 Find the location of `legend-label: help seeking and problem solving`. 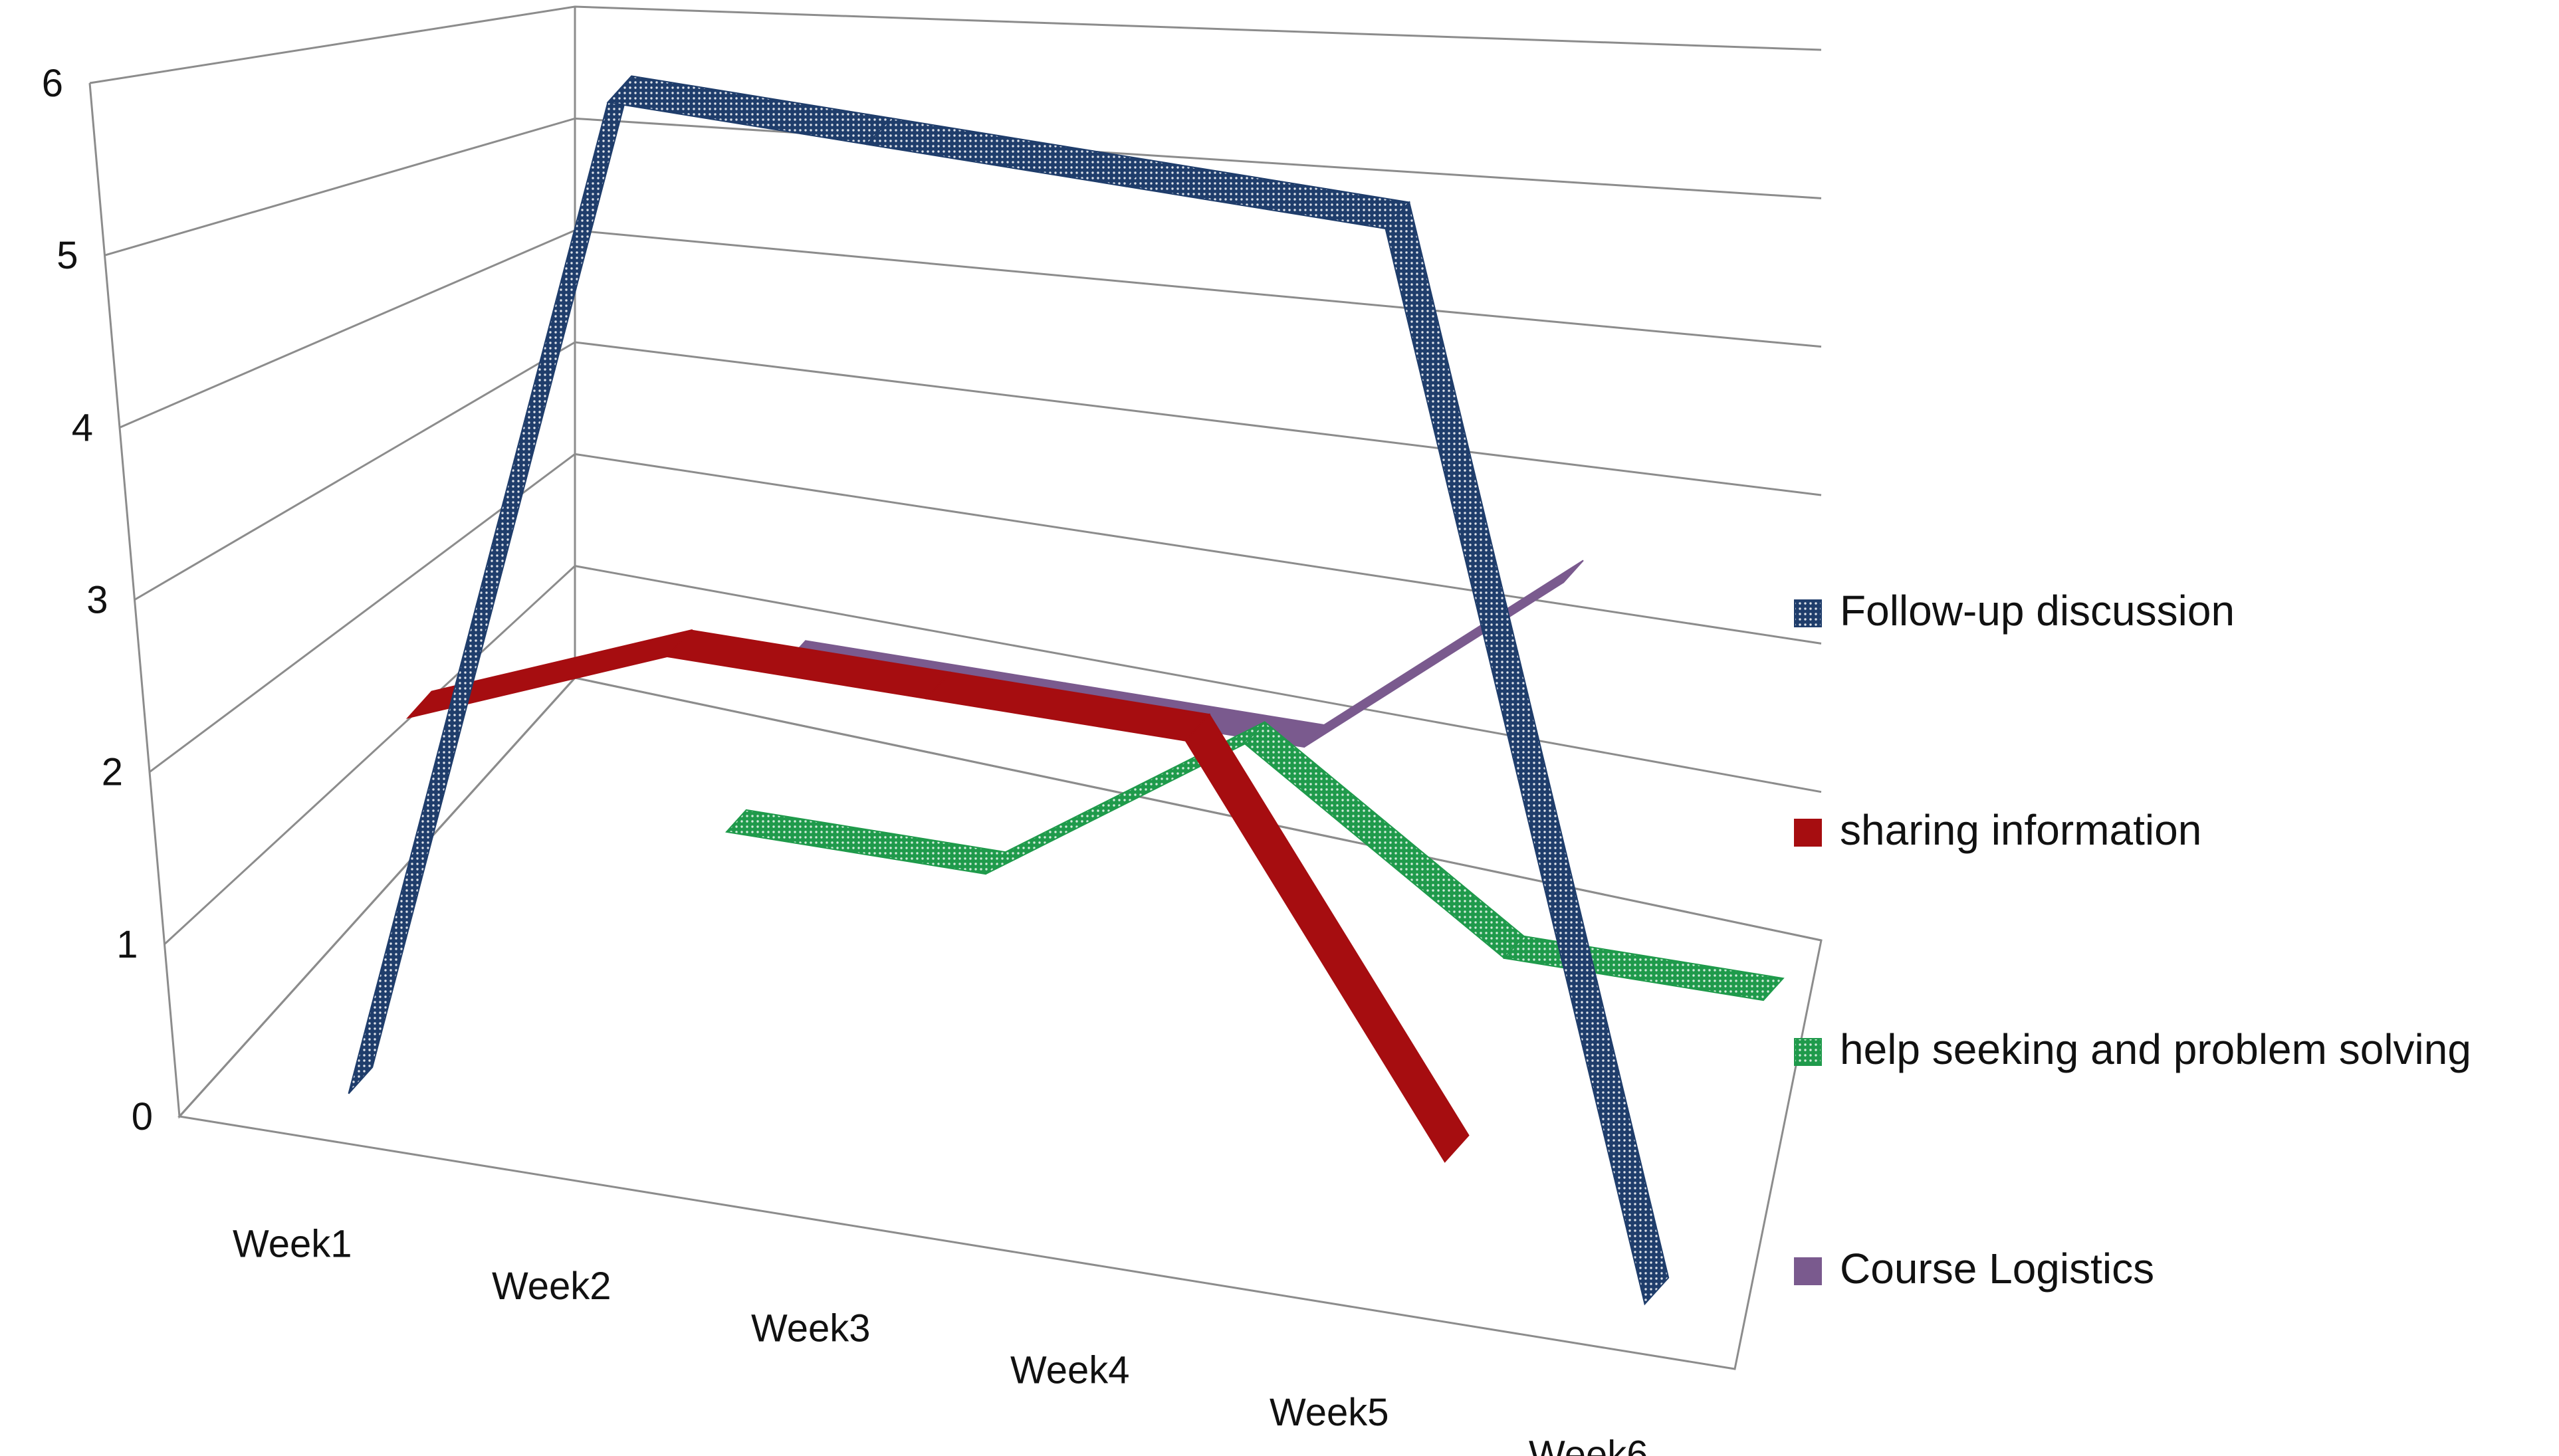

legend-label: help seeking and problem solving is located at coordinates (2155, 1049).